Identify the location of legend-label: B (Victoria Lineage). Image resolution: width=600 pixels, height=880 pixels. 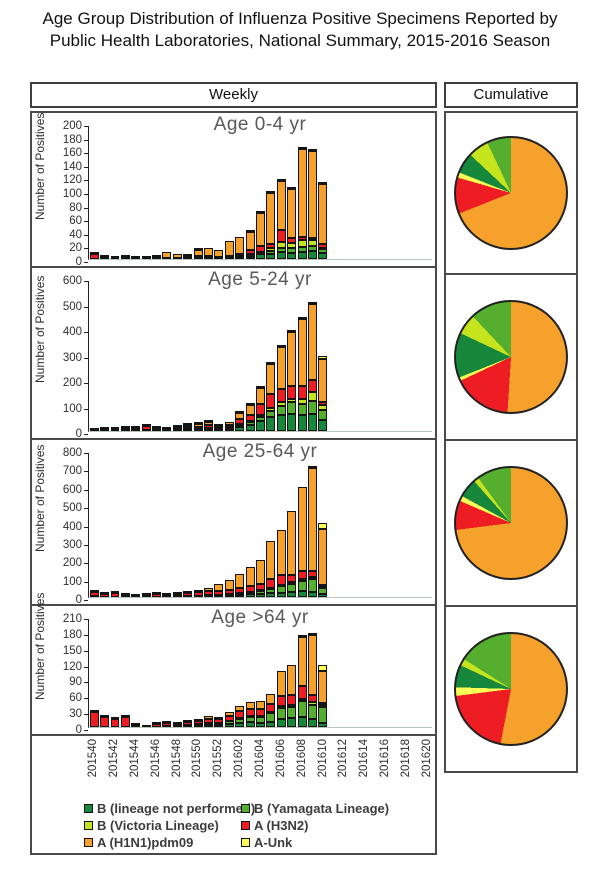
(158, 825).